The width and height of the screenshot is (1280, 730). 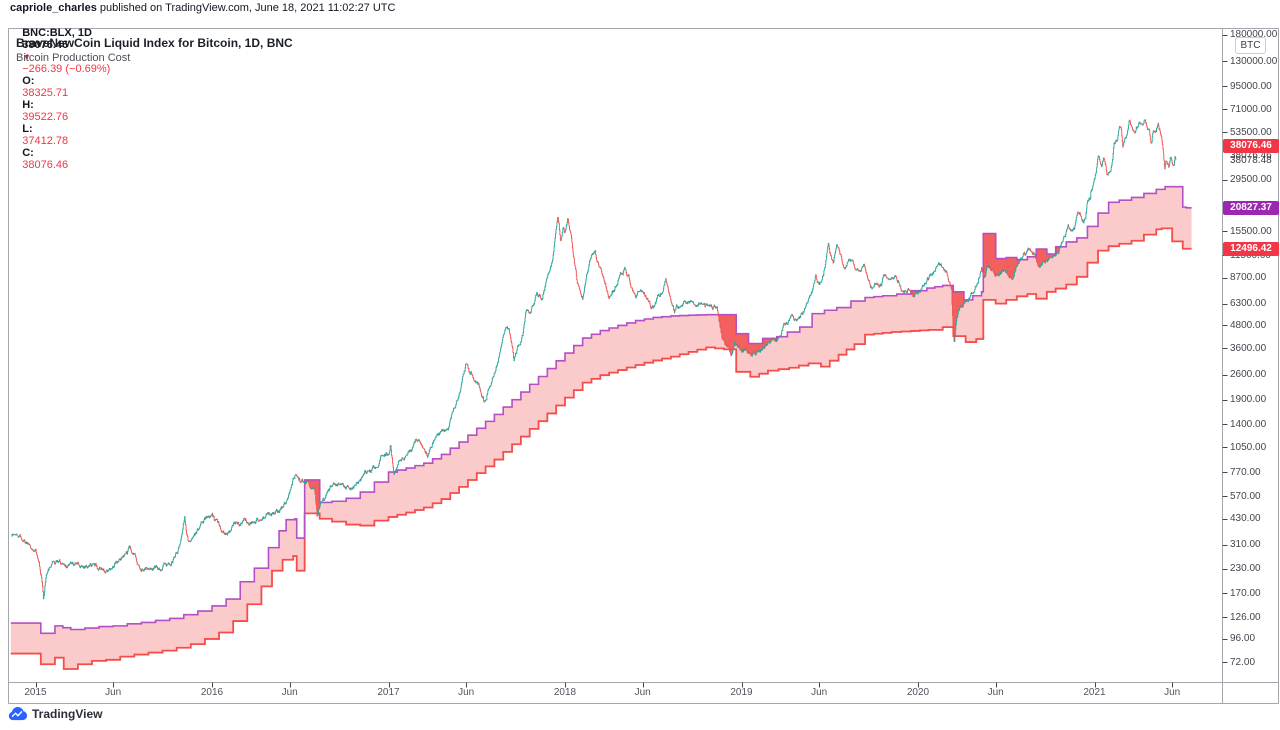 I want to click on time-tick-label: 2021, so click(x=1094, y=692).